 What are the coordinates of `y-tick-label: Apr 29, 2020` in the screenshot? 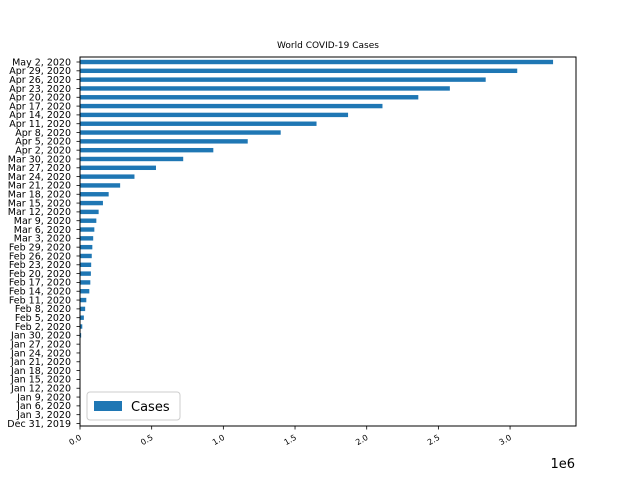 It's located at (40, 71).